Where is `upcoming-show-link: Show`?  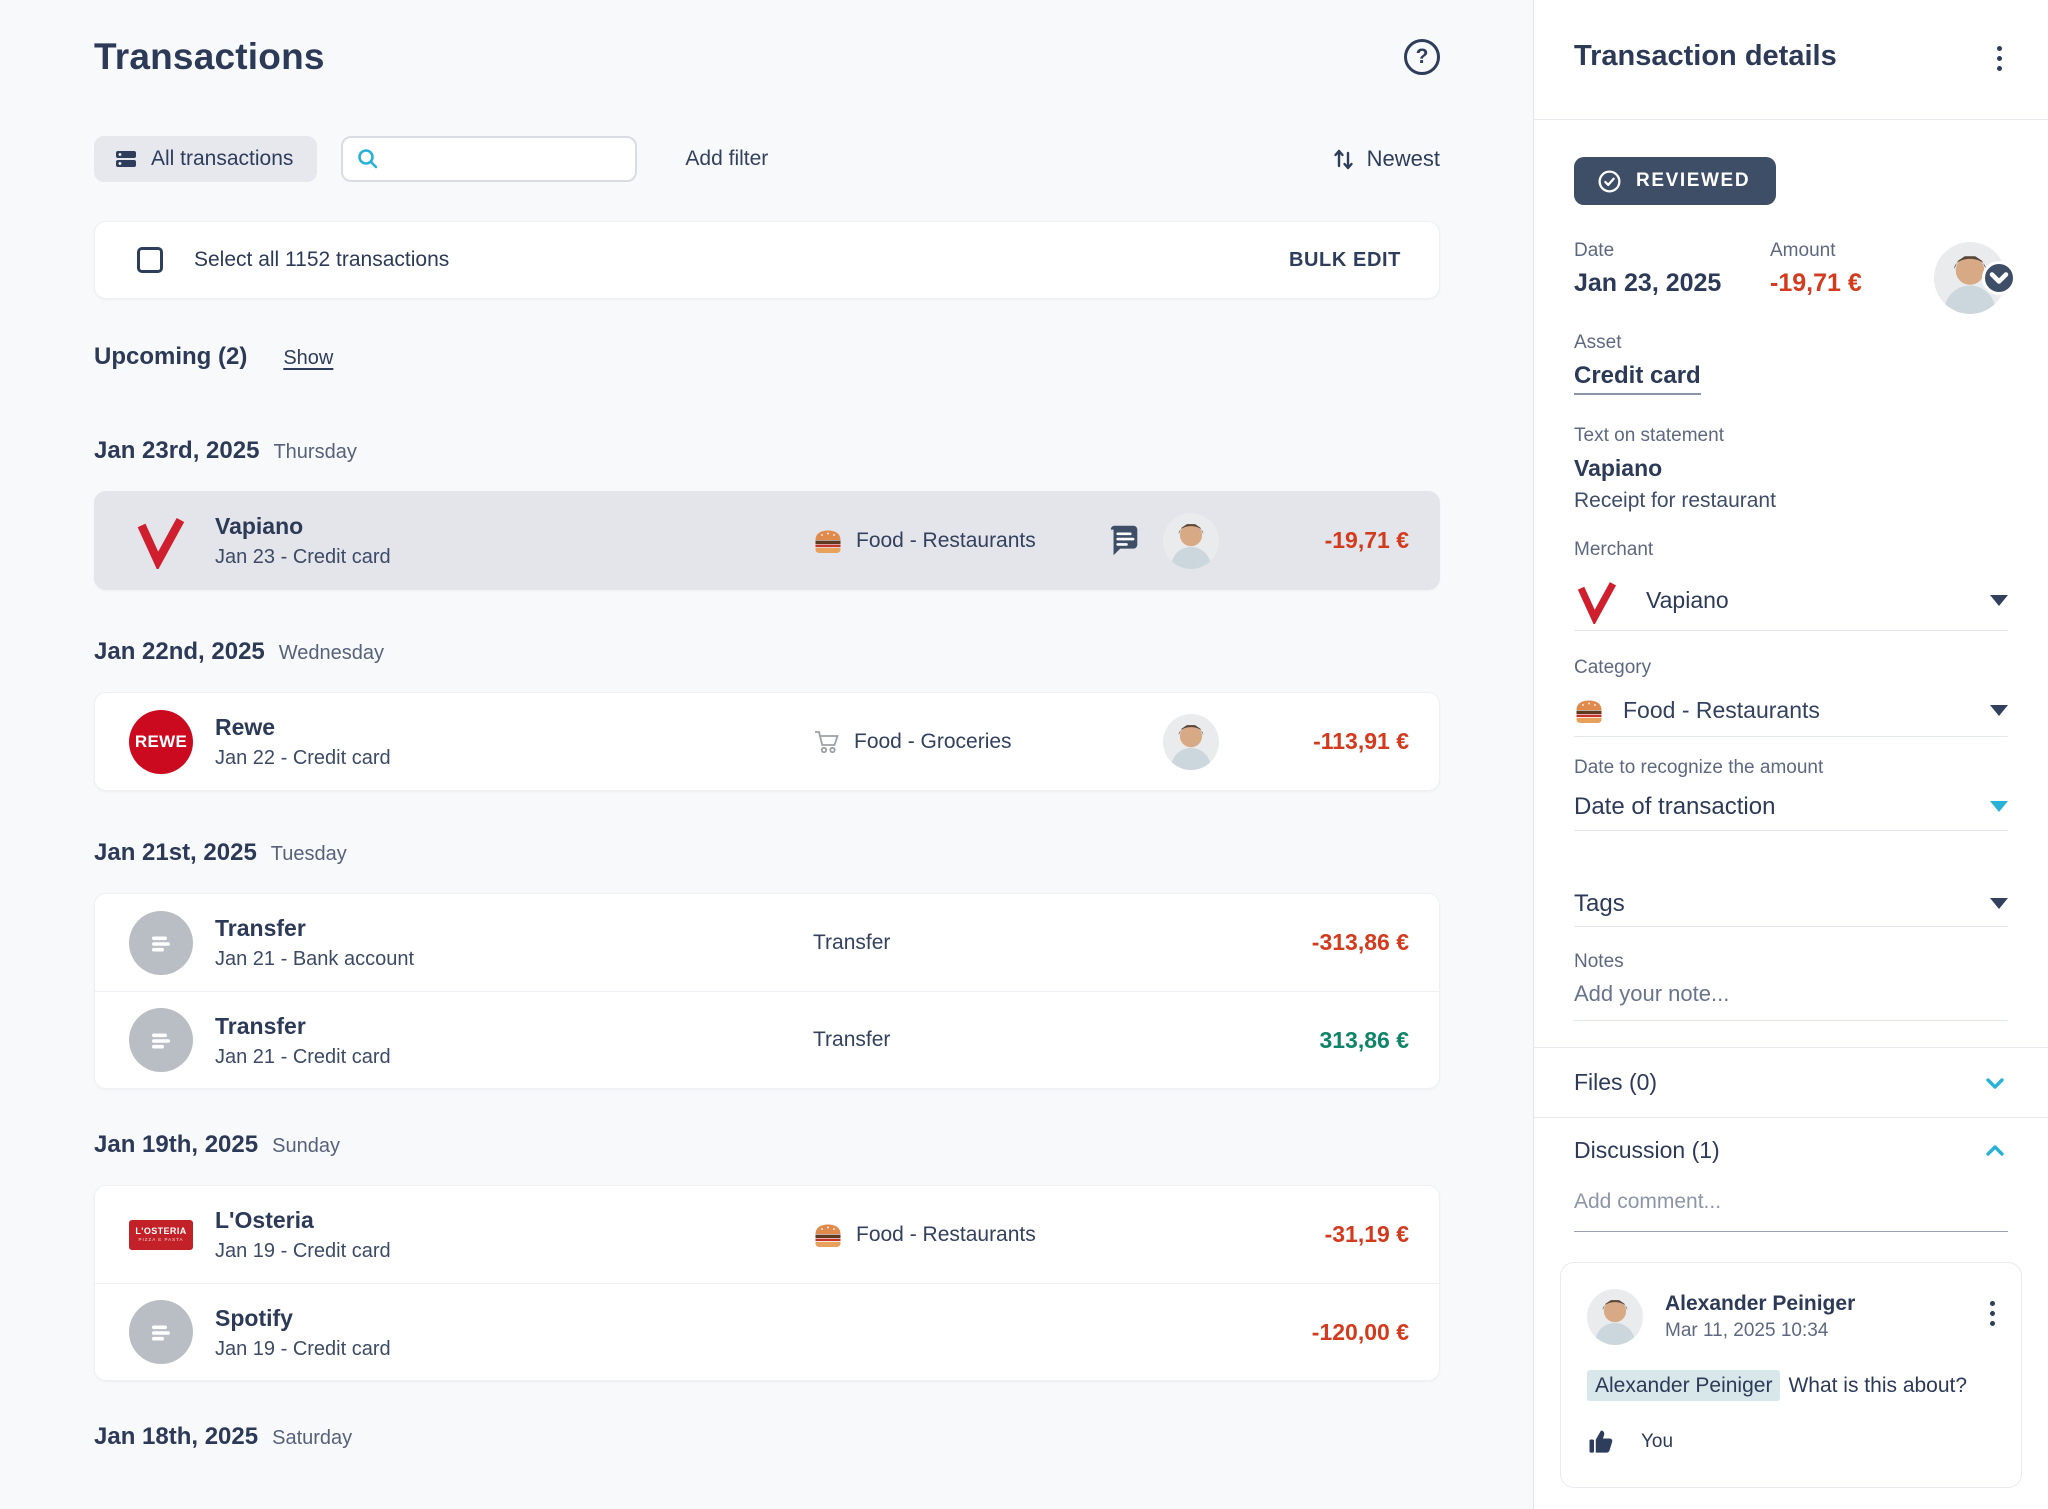 upcoming-show-link: Show is located at coordinates (308, 358).